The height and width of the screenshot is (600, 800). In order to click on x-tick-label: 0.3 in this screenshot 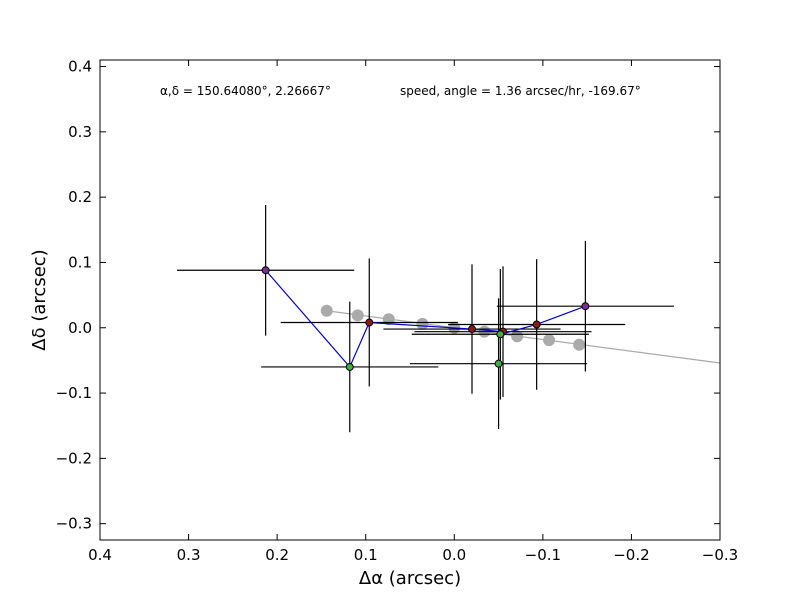, I will do `click(189, 555)`.